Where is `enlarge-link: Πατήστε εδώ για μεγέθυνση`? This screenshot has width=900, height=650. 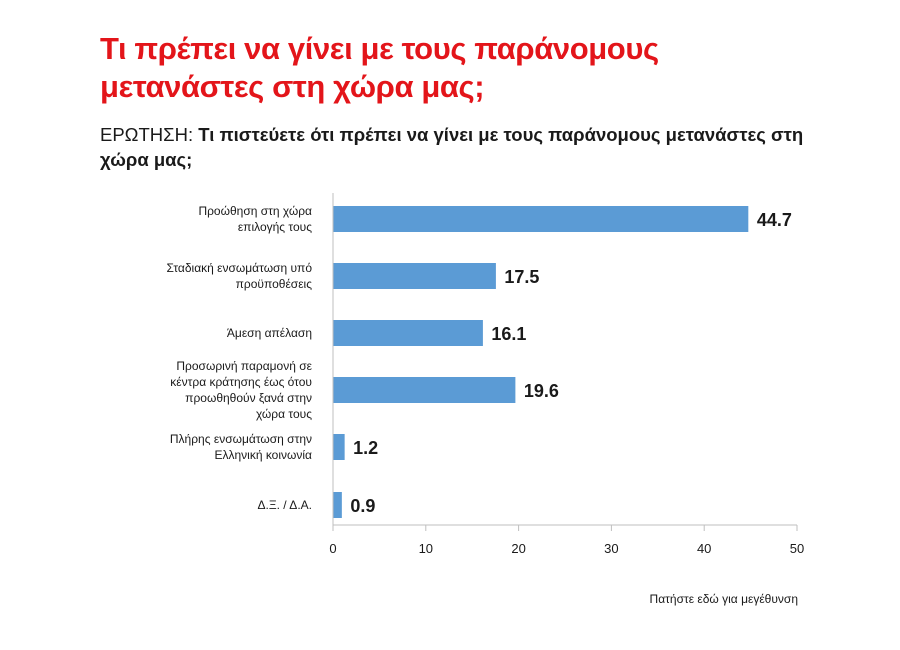
enlarge-link: Πατήστε εδώ για μεγέθυνση is located at coordinates (723, 599).